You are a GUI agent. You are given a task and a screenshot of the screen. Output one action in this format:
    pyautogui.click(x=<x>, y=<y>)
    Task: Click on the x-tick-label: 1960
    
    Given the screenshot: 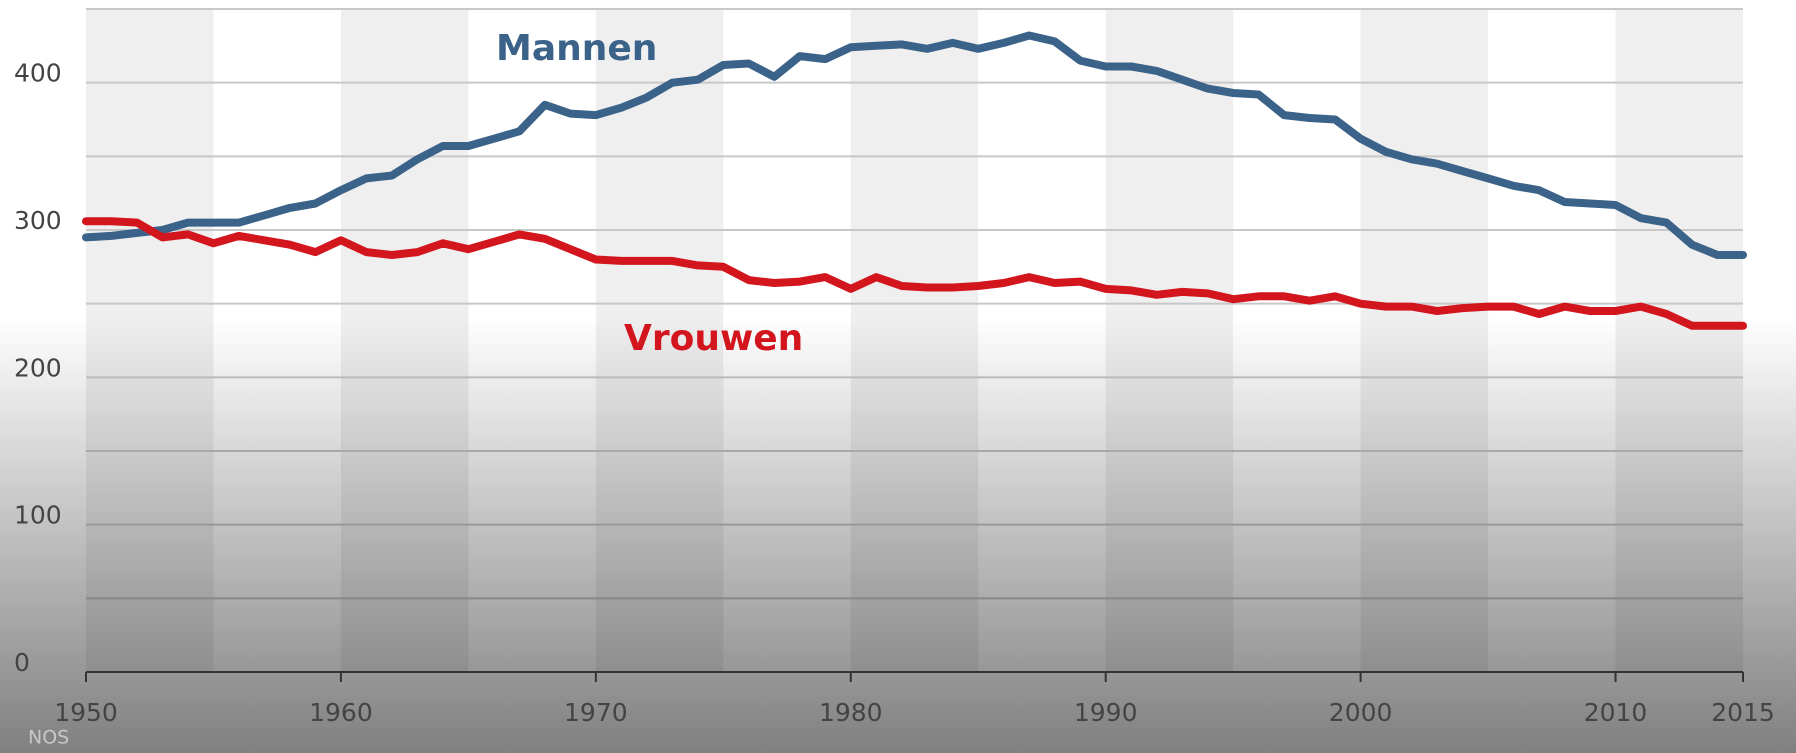 What is the action you would take?
    pyautogui.click(x=341, y=712)
    